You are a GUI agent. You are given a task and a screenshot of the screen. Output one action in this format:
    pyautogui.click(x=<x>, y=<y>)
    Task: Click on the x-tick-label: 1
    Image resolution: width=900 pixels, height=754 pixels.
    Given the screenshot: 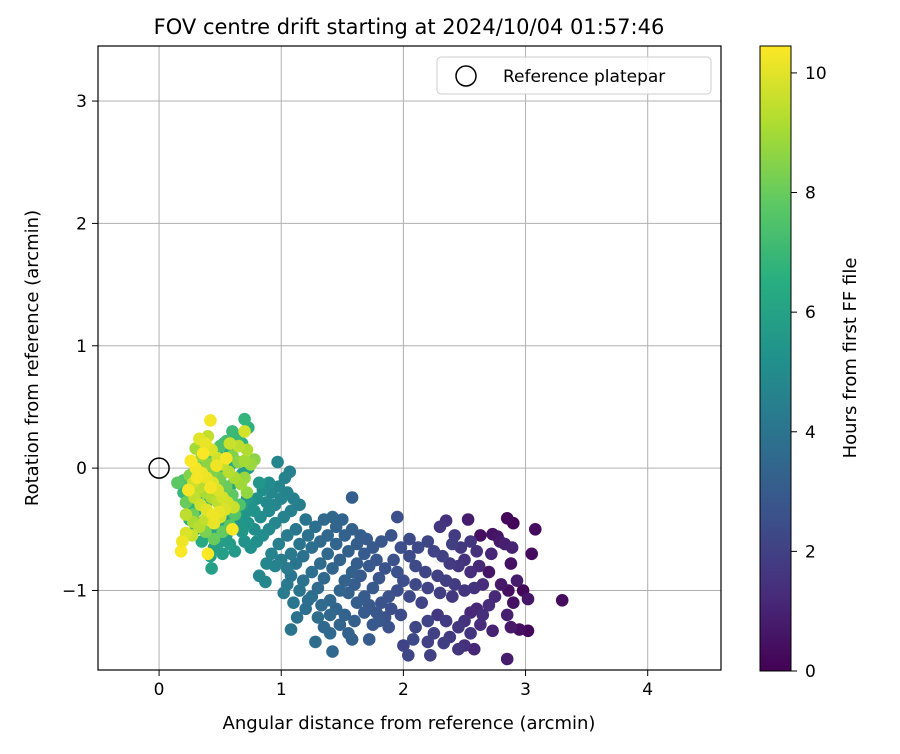 What is the action you would take?
    pyautogui.click(x=281, y=690)
    